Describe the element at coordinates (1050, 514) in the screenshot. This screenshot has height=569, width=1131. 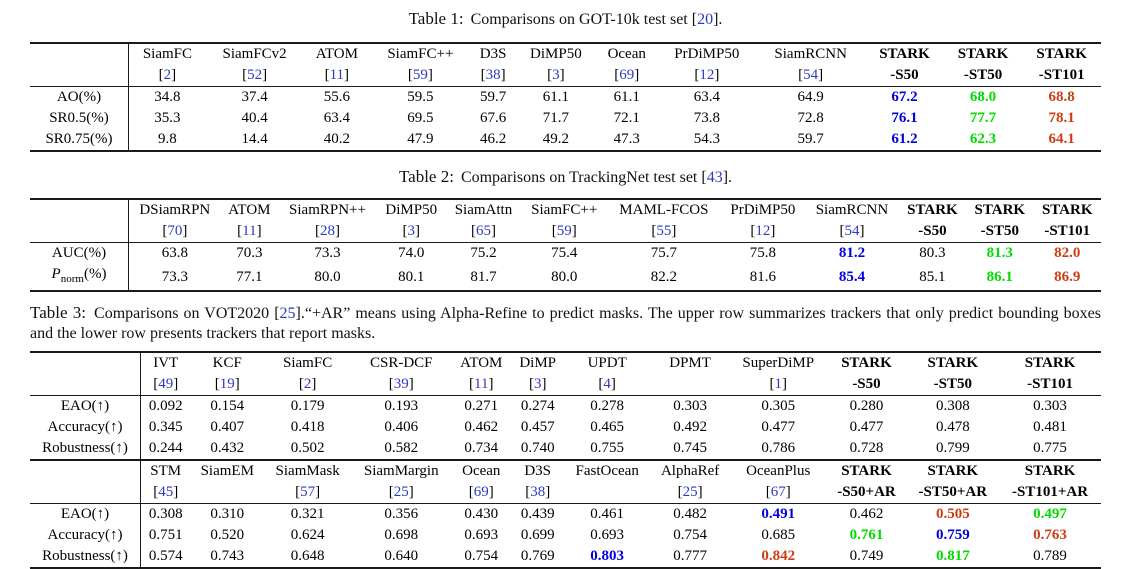
I see `data-cell: 0.497` at that location.